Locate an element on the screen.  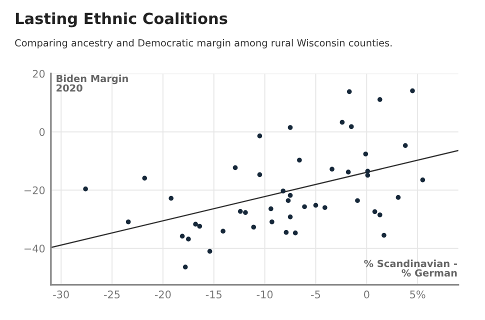
y-tick-label: −40 is located at coordinates (34, 248).